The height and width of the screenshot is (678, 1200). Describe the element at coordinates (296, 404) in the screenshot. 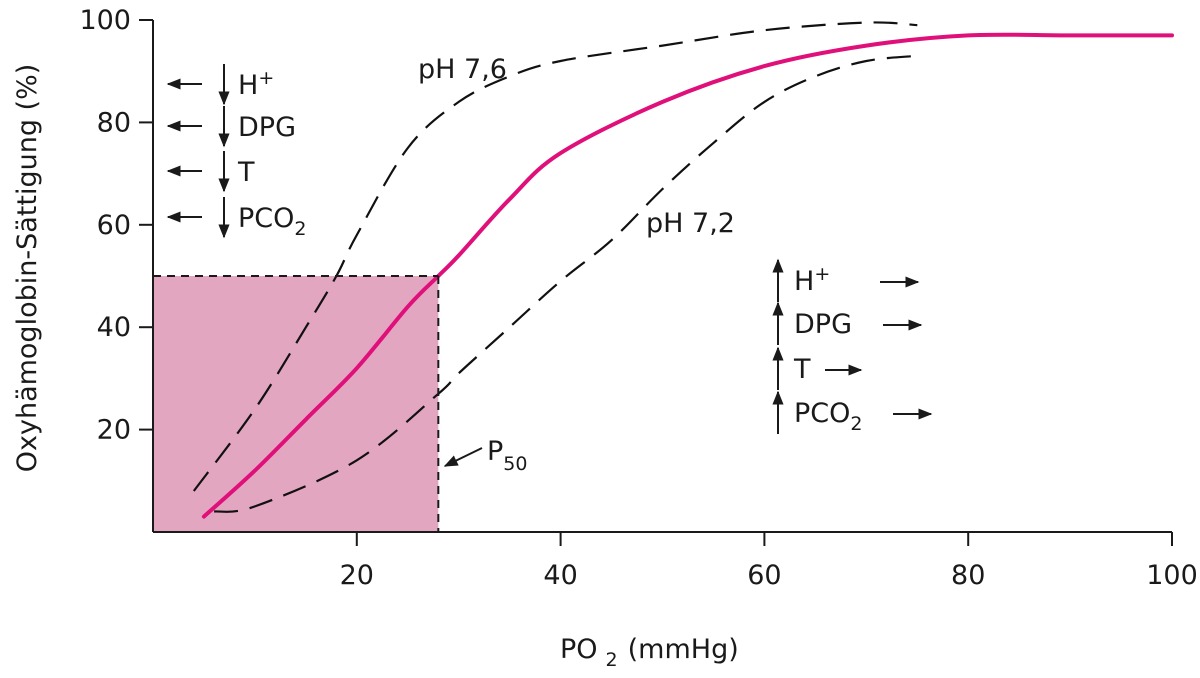

I see `p50-shaded-area` at that location.